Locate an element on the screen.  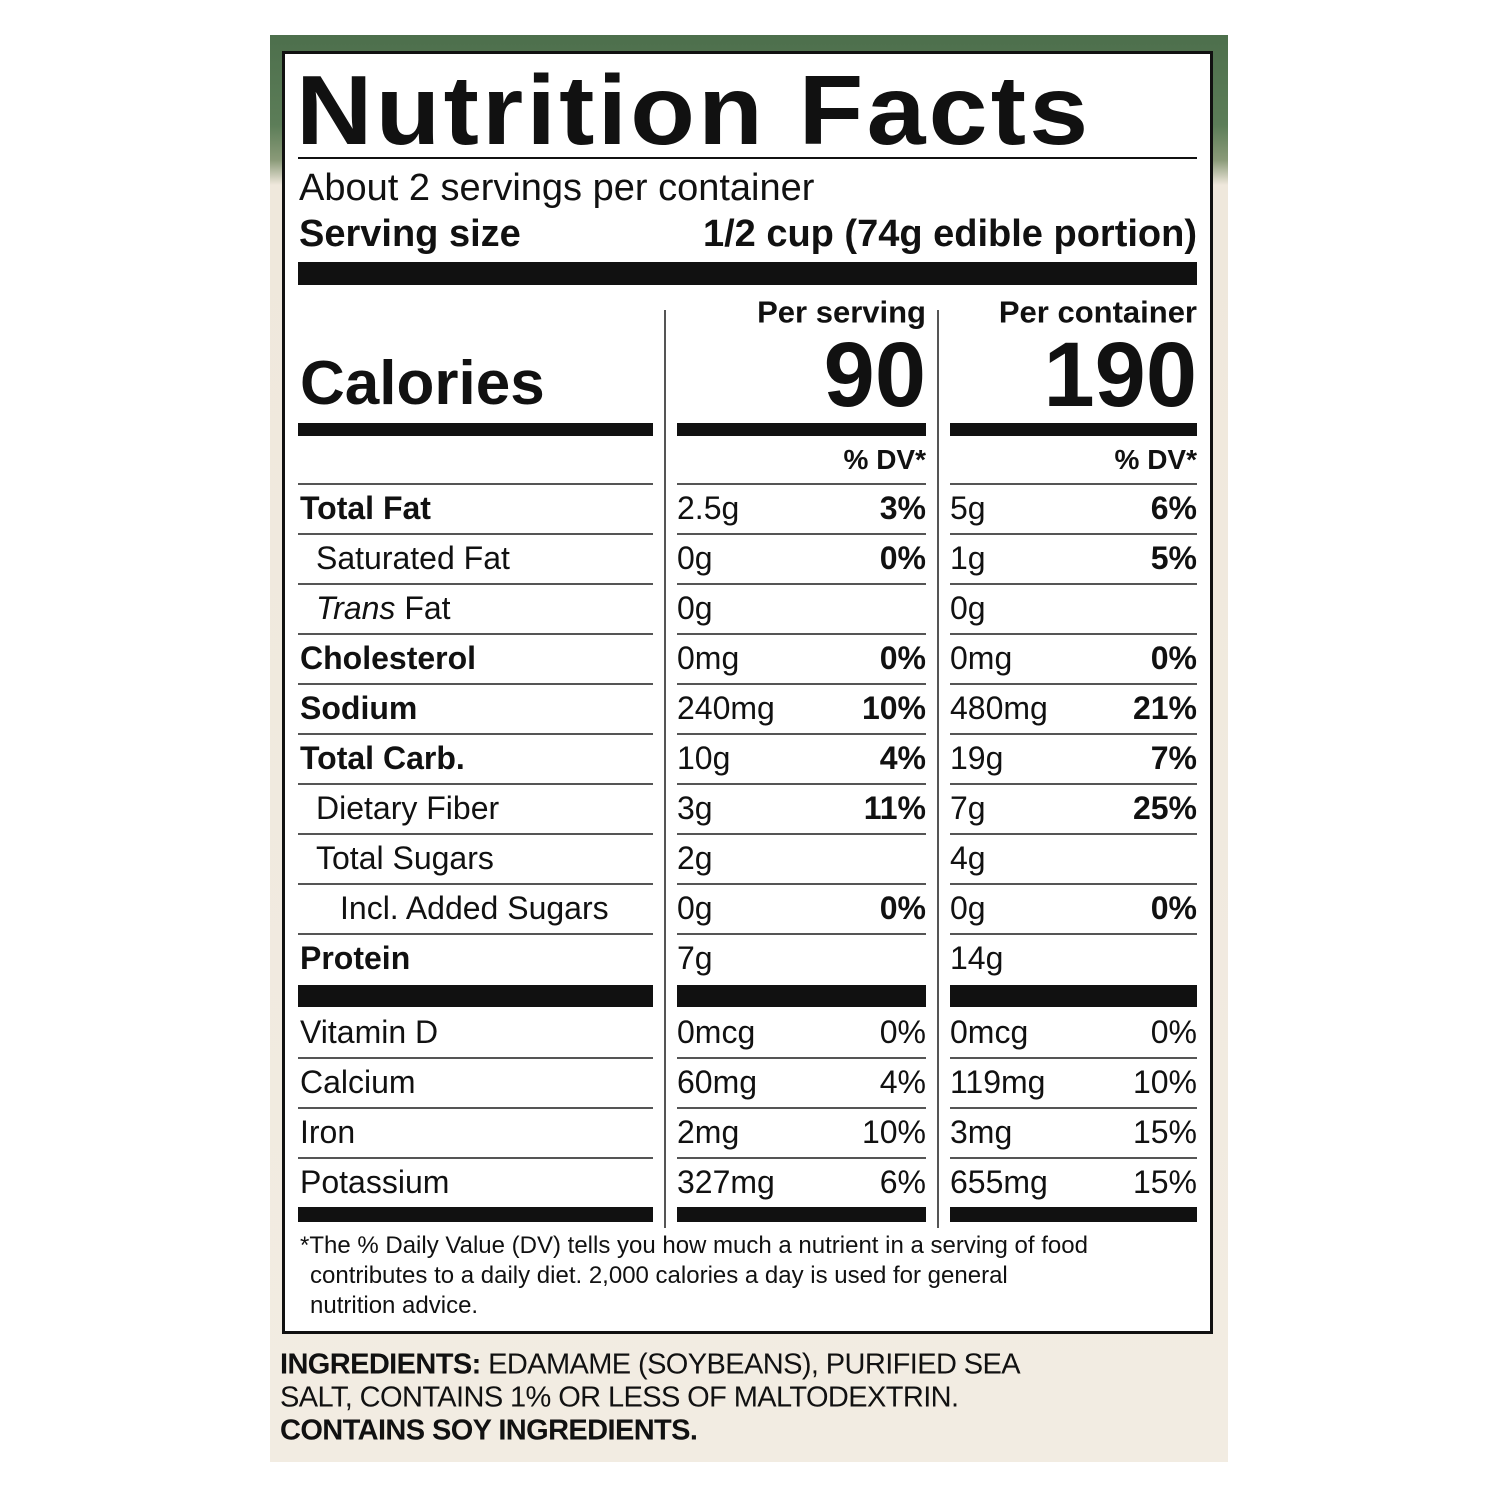
calories-value: 190 is located at coordinates (1120, 375).